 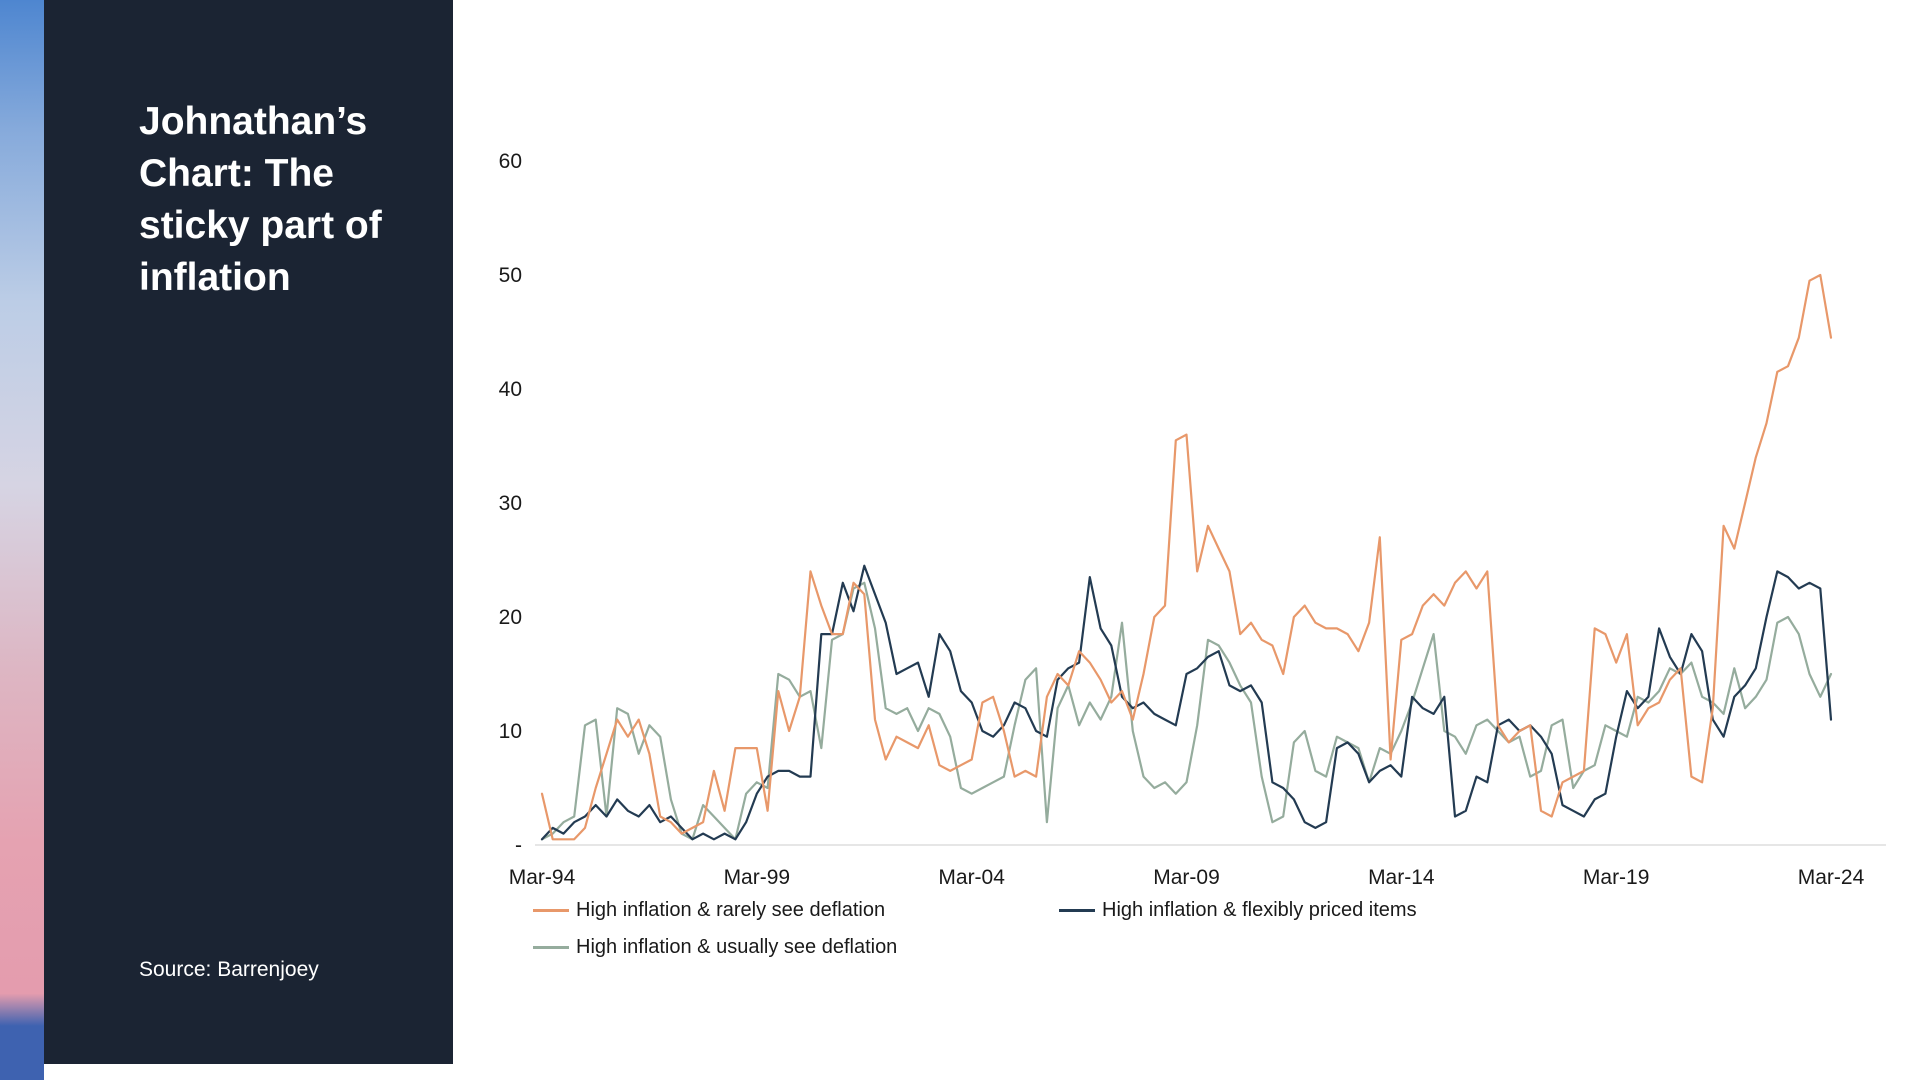 What do you see at coordinates (1077, 910) in the screenshot?
I see `legend-line-swatch-navy` at bounding box center [1077, 910].